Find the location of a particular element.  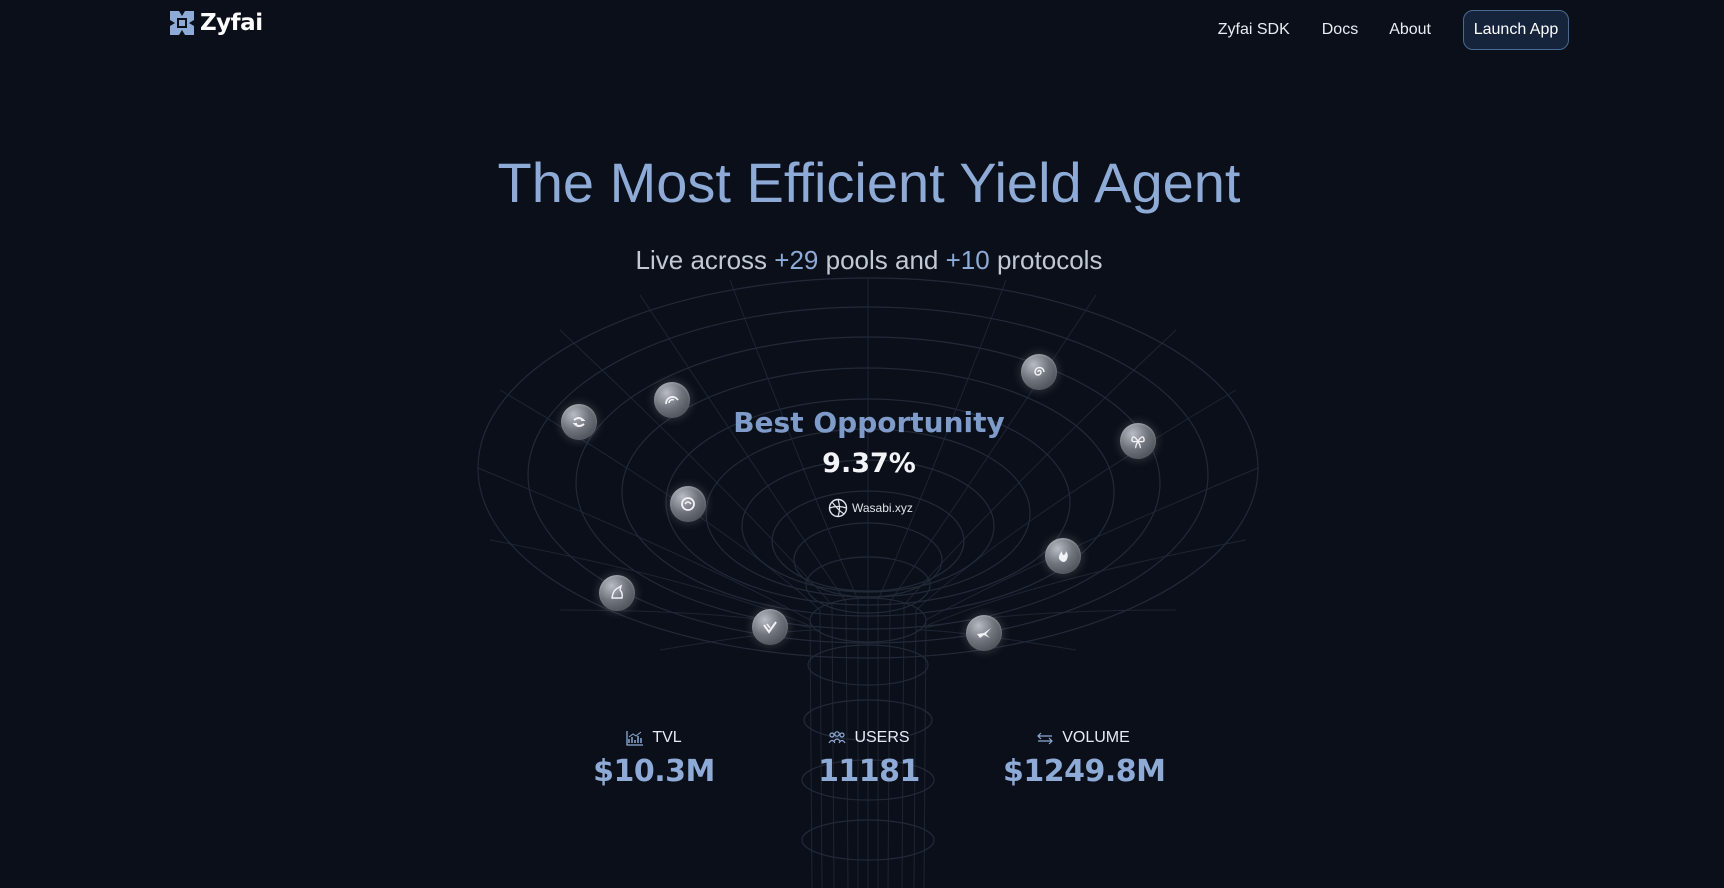

users-label: USERS is located at coordinates (882, 737).